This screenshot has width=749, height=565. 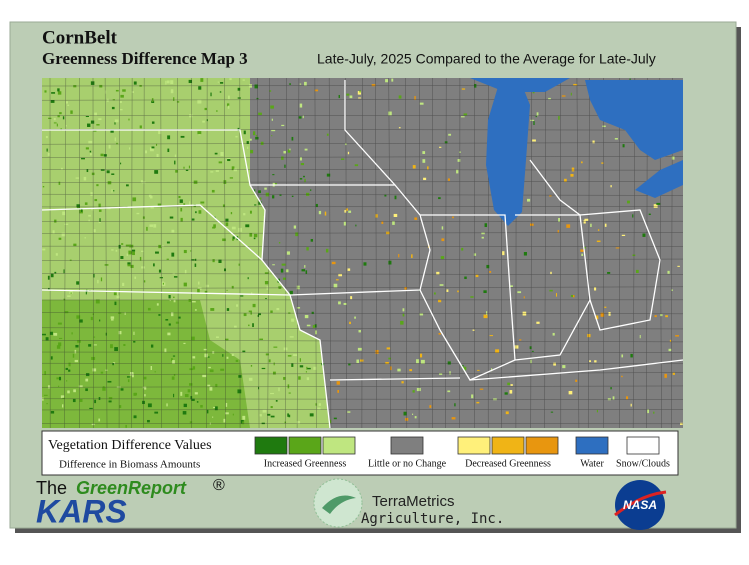 What do you see at coordinates (592, 463) in the screenshot?
I see `legend-label: Water` at bounding box center [592, 463].